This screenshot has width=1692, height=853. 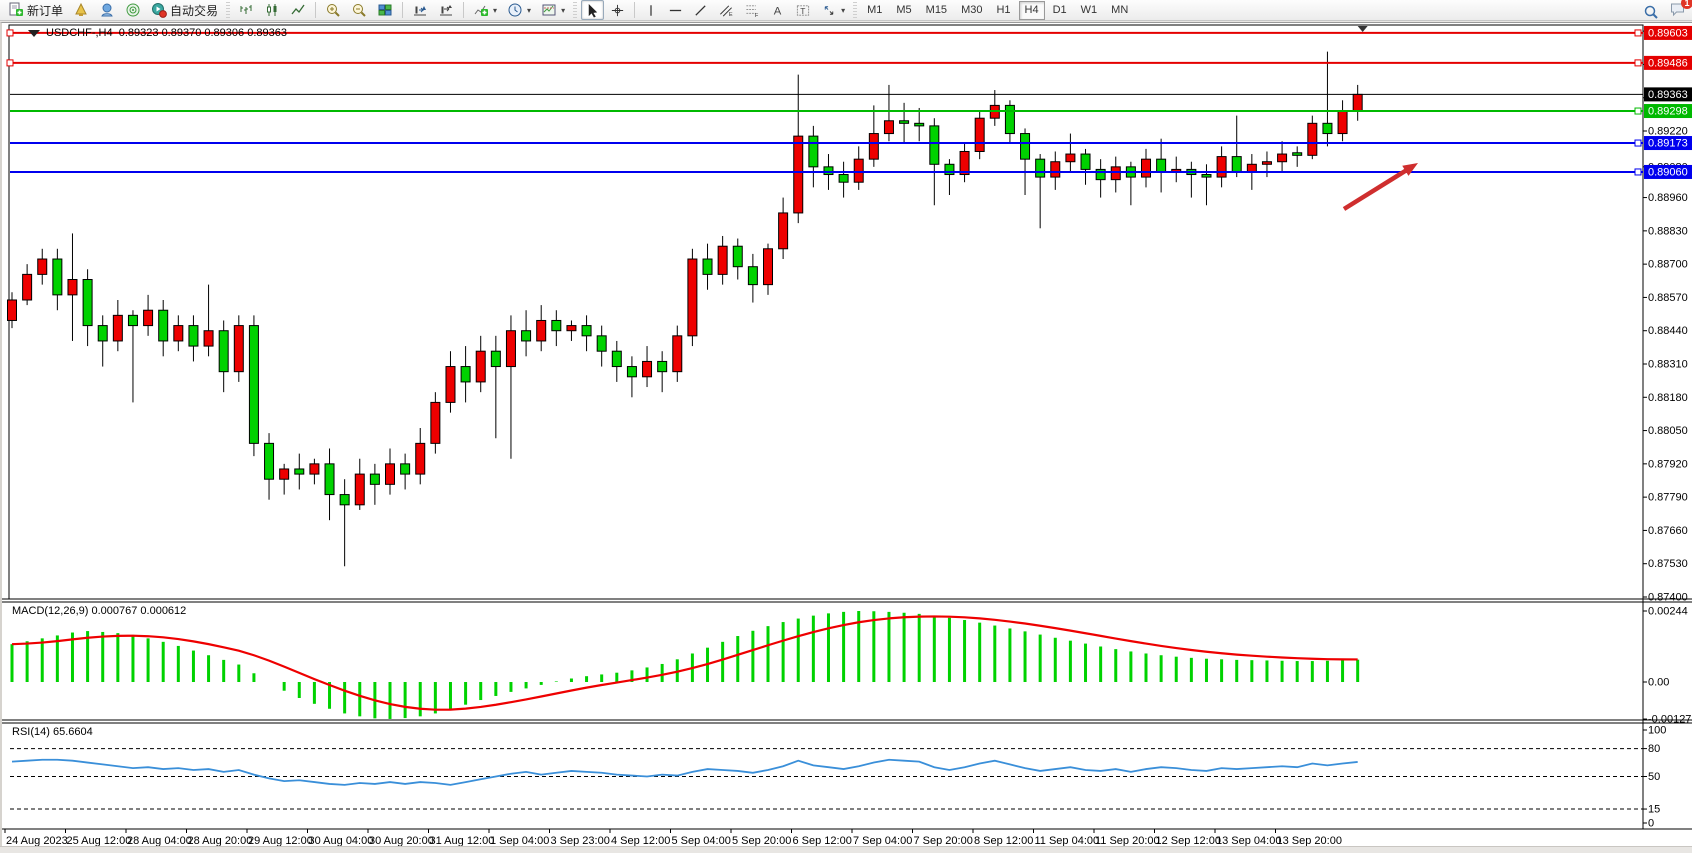 What do you see at coordinates (1668, 112) in the screenshot?
I see `svg-text: 0.89298` at bounding box center [1668, 112].